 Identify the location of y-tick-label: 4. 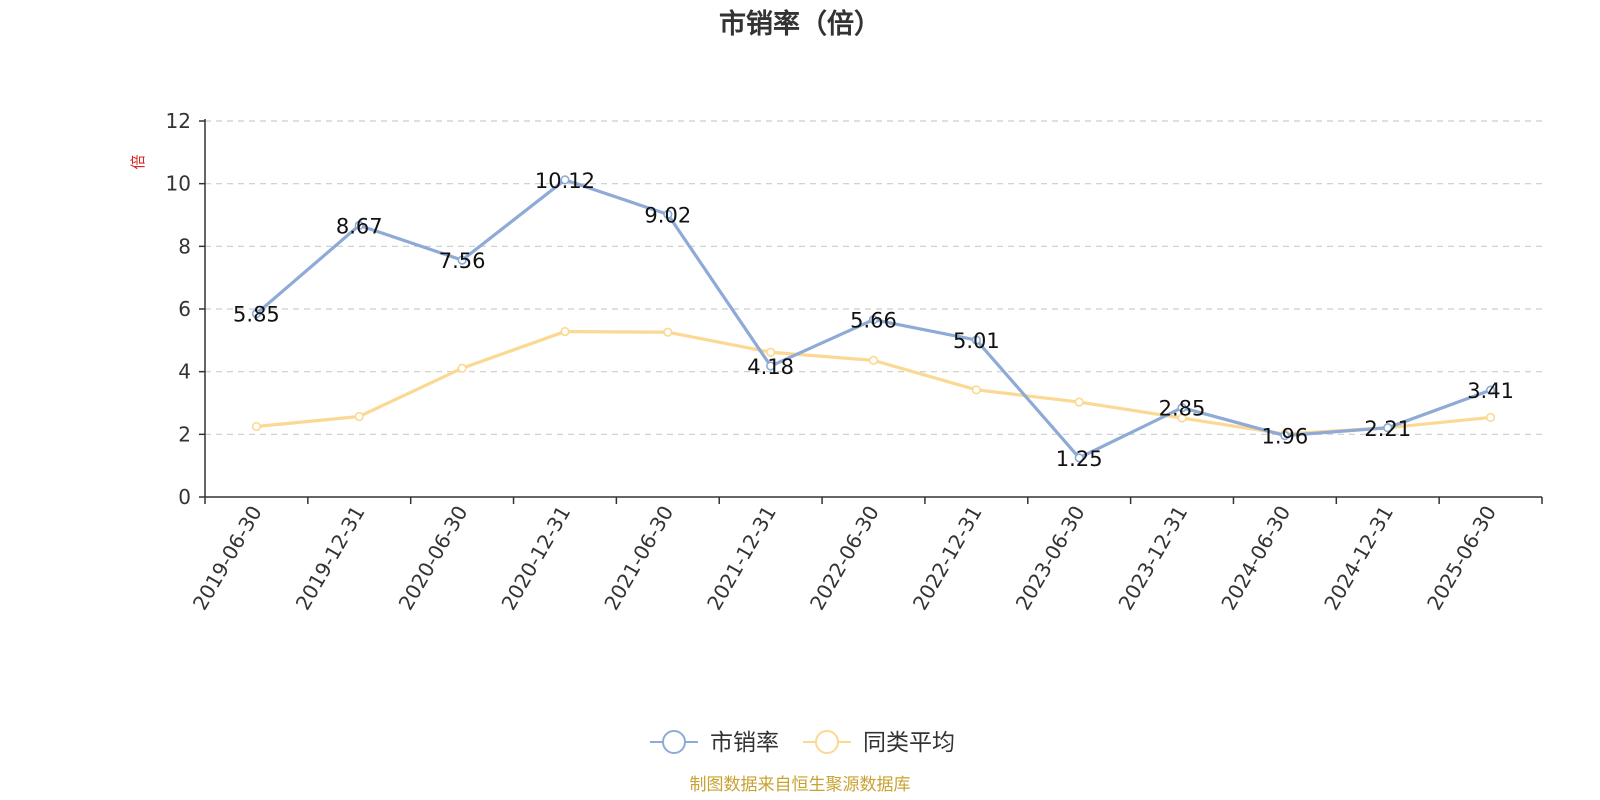
(184, 372).